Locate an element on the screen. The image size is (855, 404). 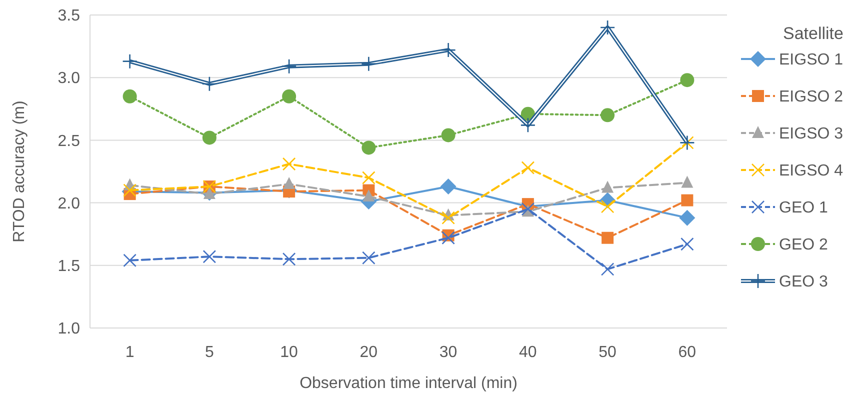
x-tick-label: 10 is located at coordinates (289, 352).